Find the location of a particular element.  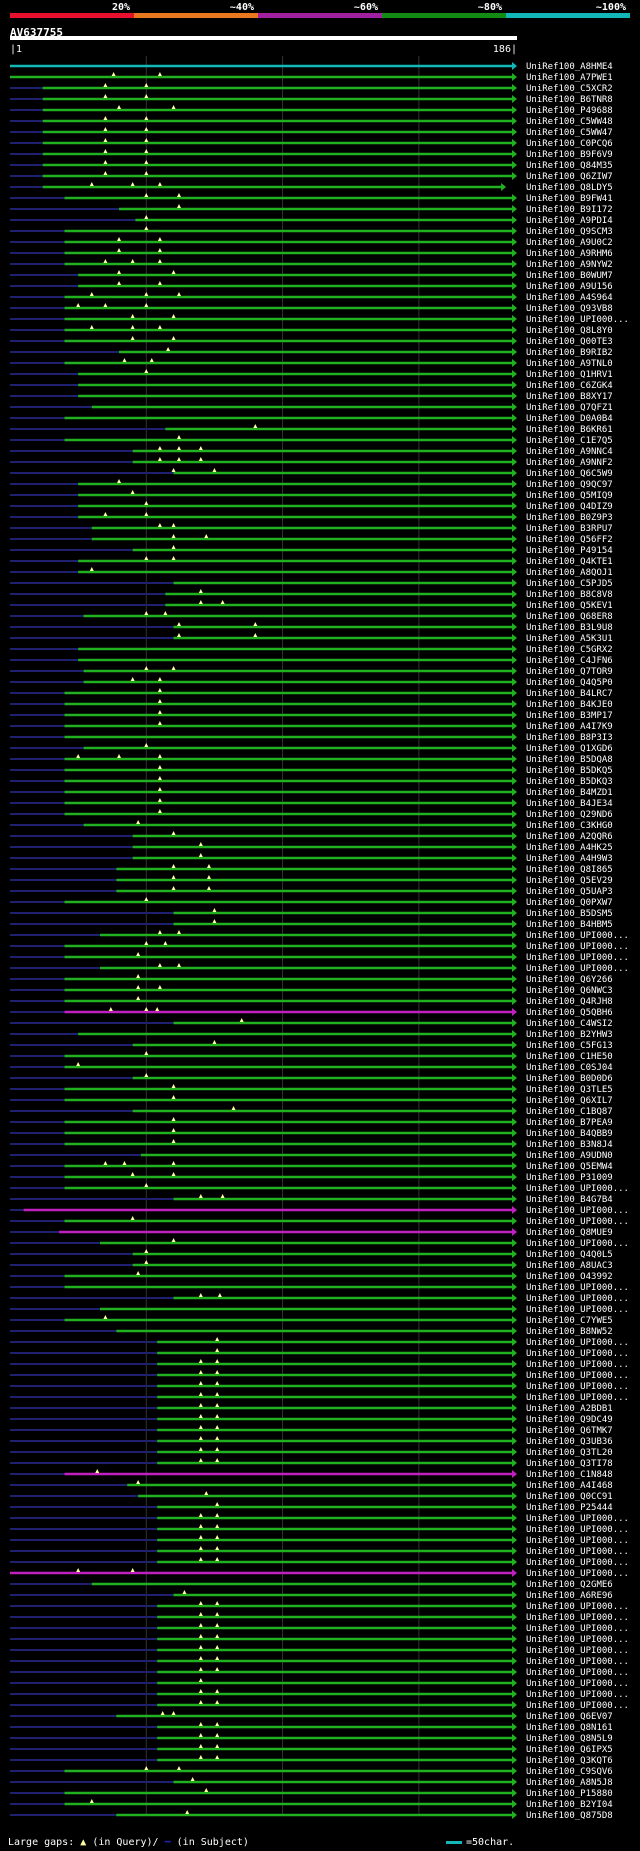

hit-row: UniRef100_Q5MIQ9 is located at coordinates (311, 495).